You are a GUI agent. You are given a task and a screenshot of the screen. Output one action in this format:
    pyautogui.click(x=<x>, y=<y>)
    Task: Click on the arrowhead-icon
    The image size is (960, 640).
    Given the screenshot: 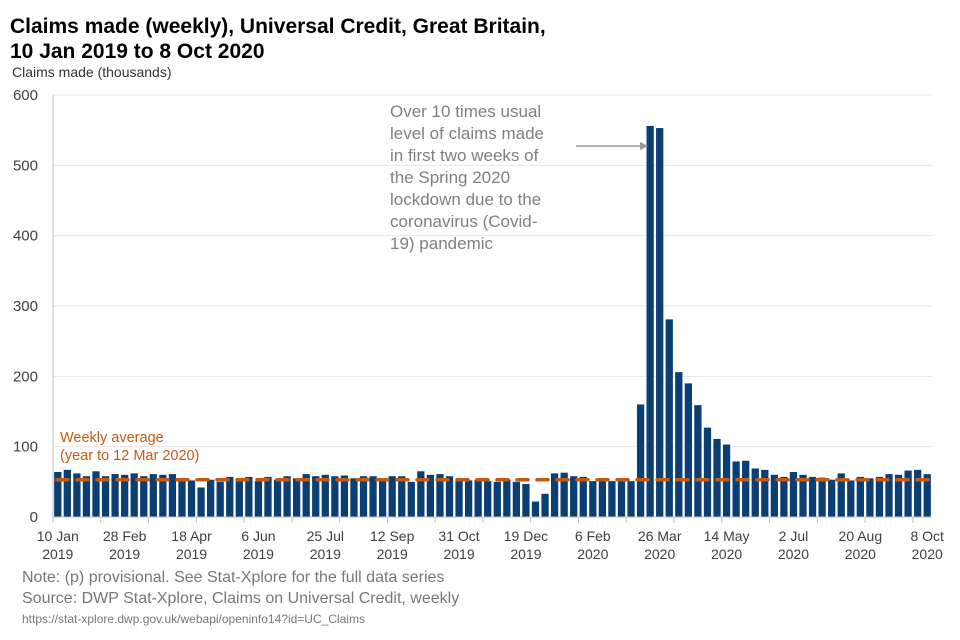 What is the action you would take?
    pyautogui.click(x=644, y=146)
    